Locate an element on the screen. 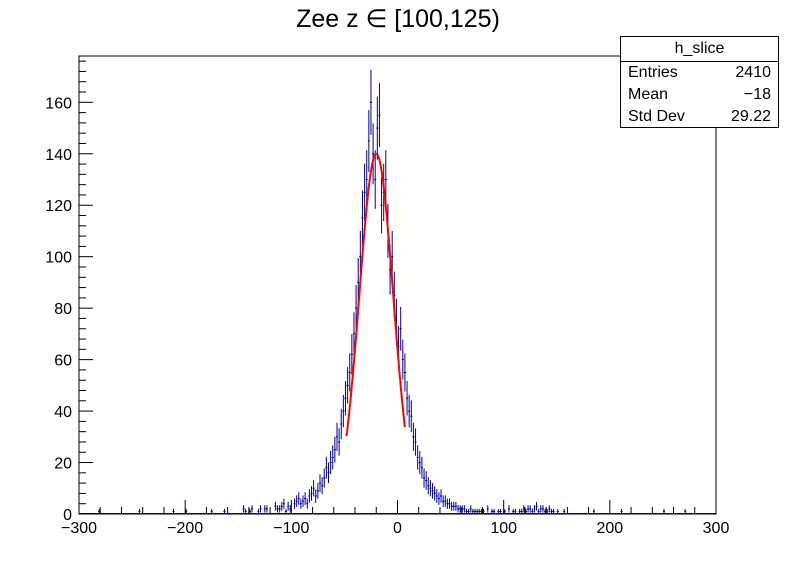 This screenshot has height=572, width=796. y-tick-label: 80 is located at coordinates (63, 309).